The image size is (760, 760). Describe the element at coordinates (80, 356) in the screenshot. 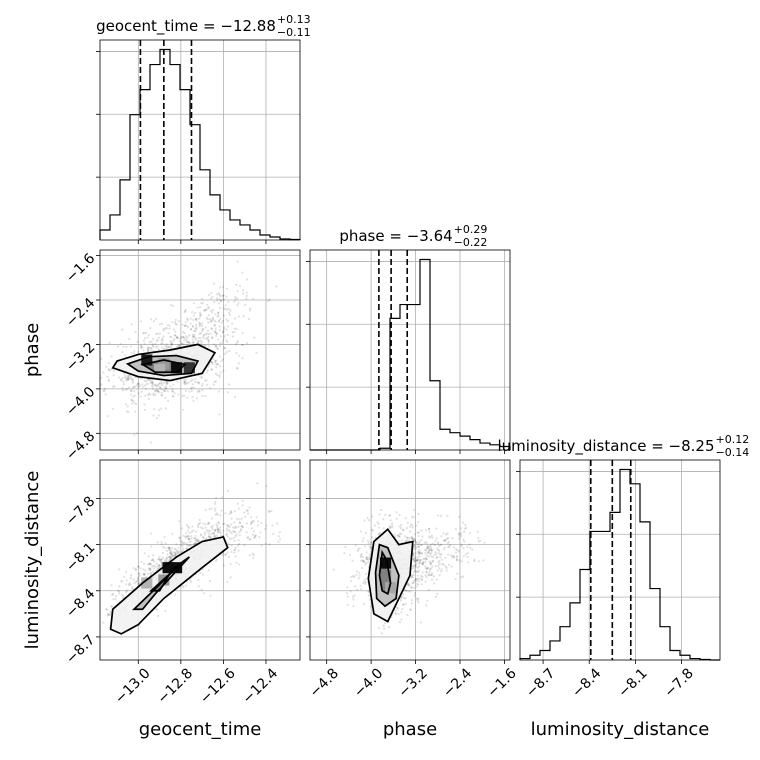

I see `y-tick-label-phase: −3.2` at that location.